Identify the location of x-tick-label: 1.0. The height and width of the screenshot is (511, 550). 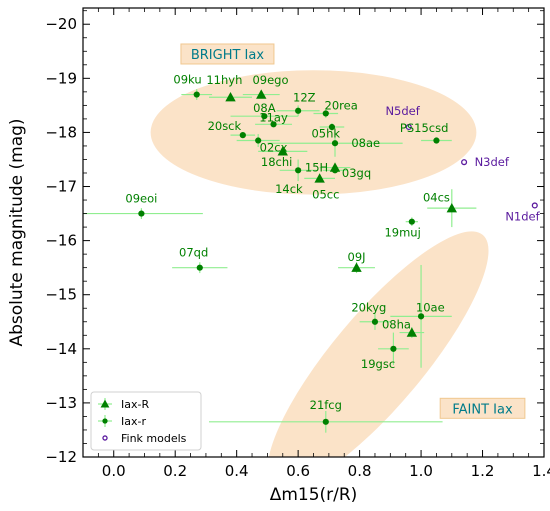
(421, 471).